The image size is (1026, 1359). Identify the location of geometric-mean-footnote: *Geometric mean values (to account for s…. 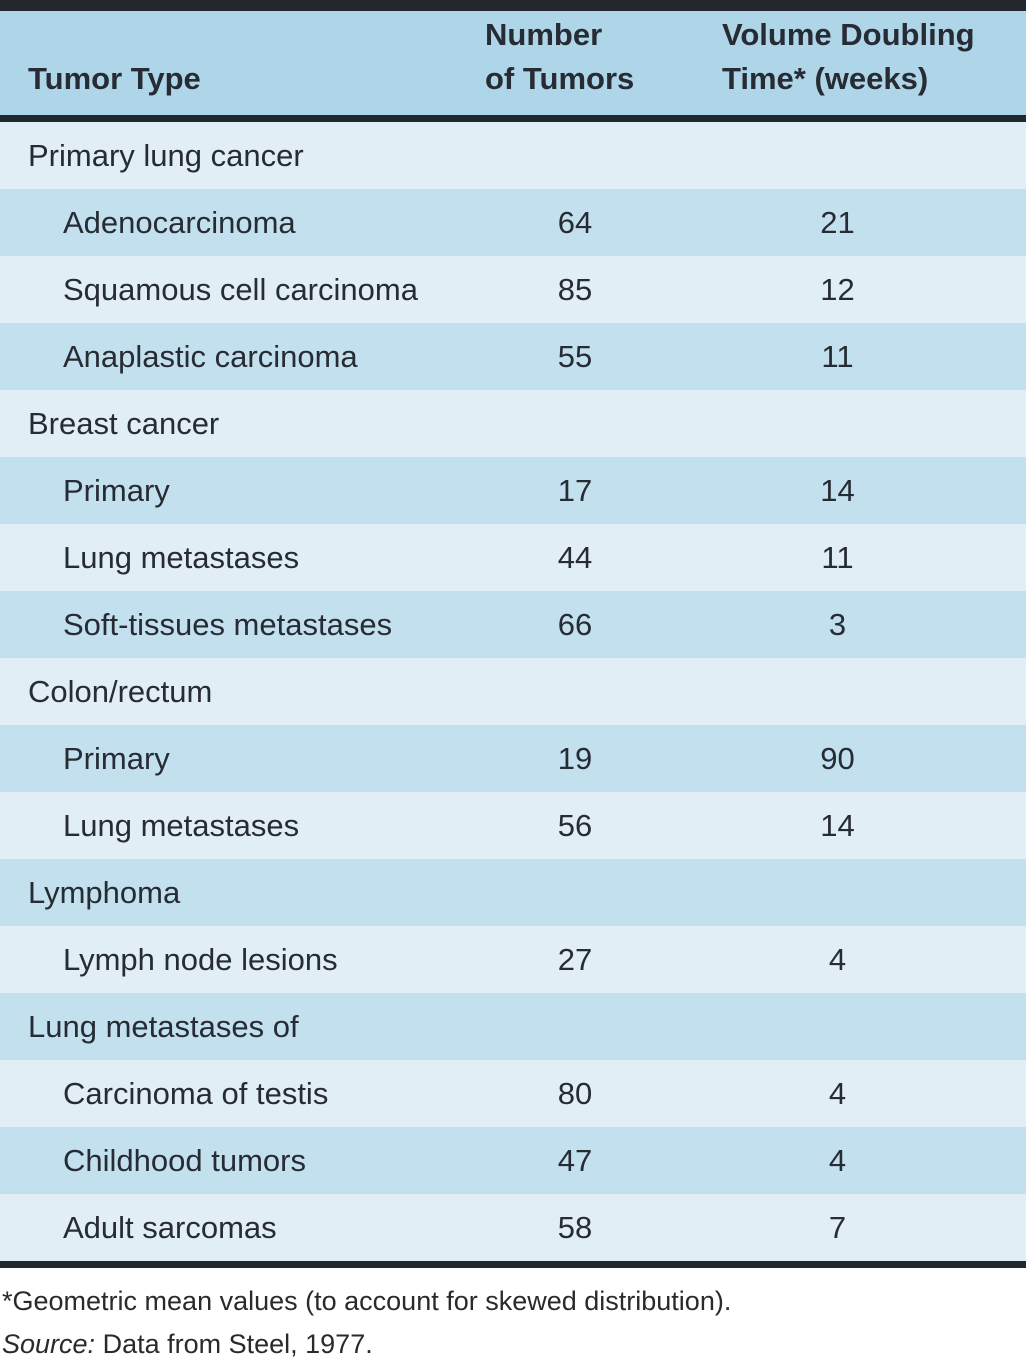
(367, 1301).